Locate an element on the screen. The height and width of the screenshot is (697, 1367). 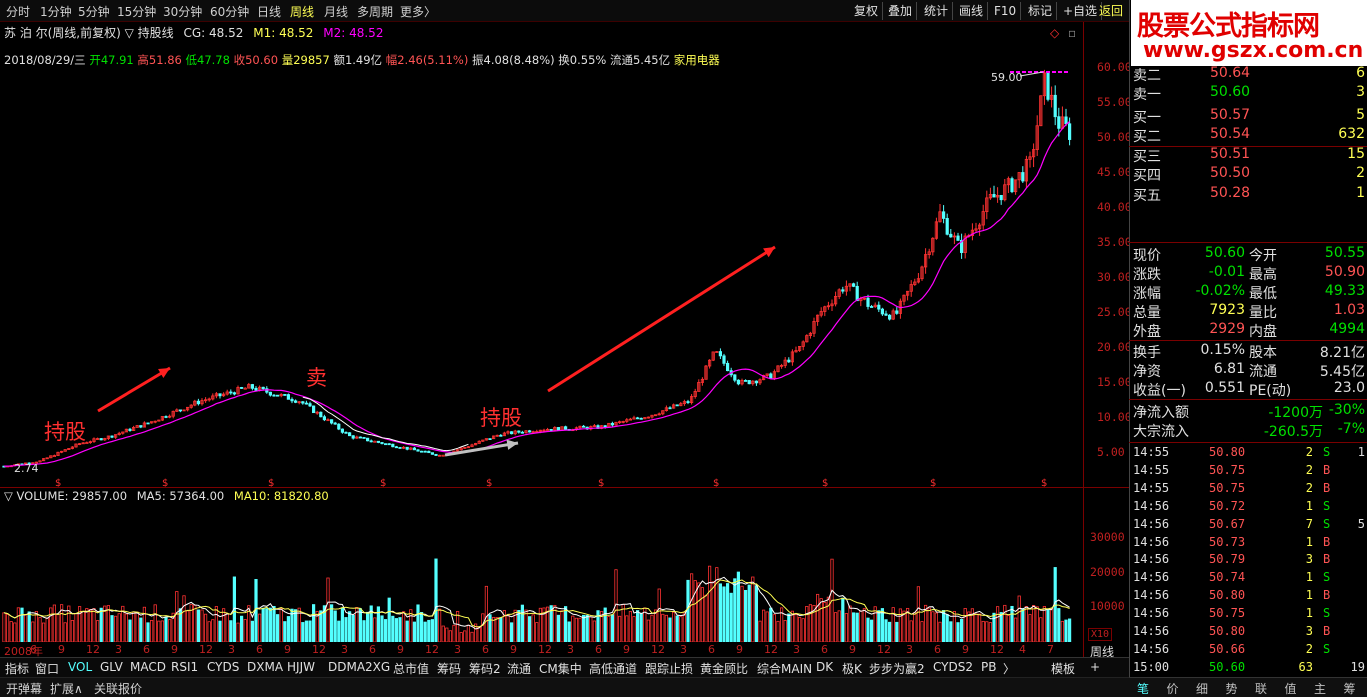
watchlist-button: +自选 is located at coordinates (1081, 11).